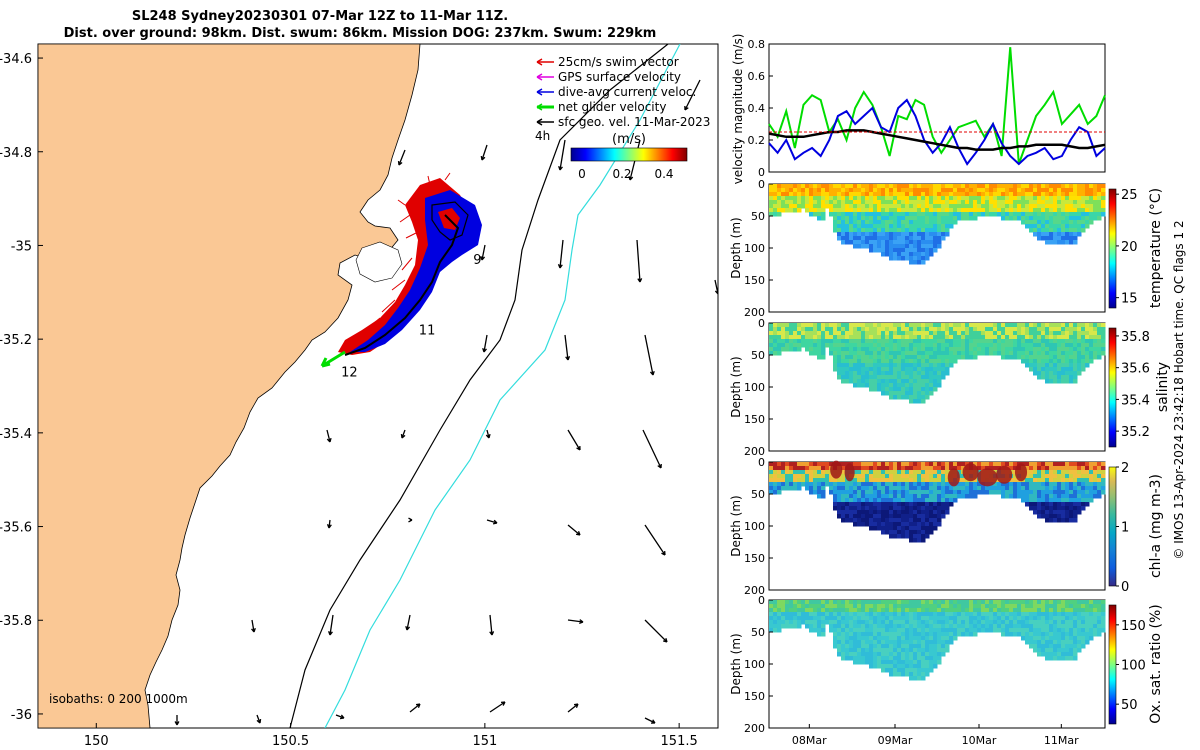 This screenshot has height=750, width=1200. What do you see at coordinates (937, 224) in the screenshot?
I see `section-cells` at bounding box center [937, 224].